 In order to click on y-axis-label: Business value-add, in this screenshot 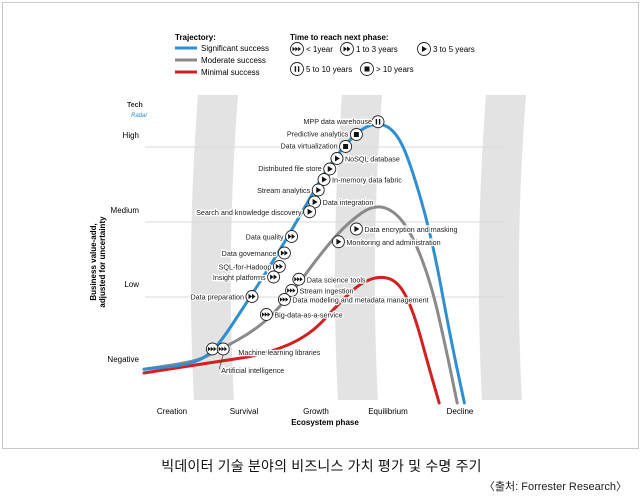, I will do `click(93, 261)`.